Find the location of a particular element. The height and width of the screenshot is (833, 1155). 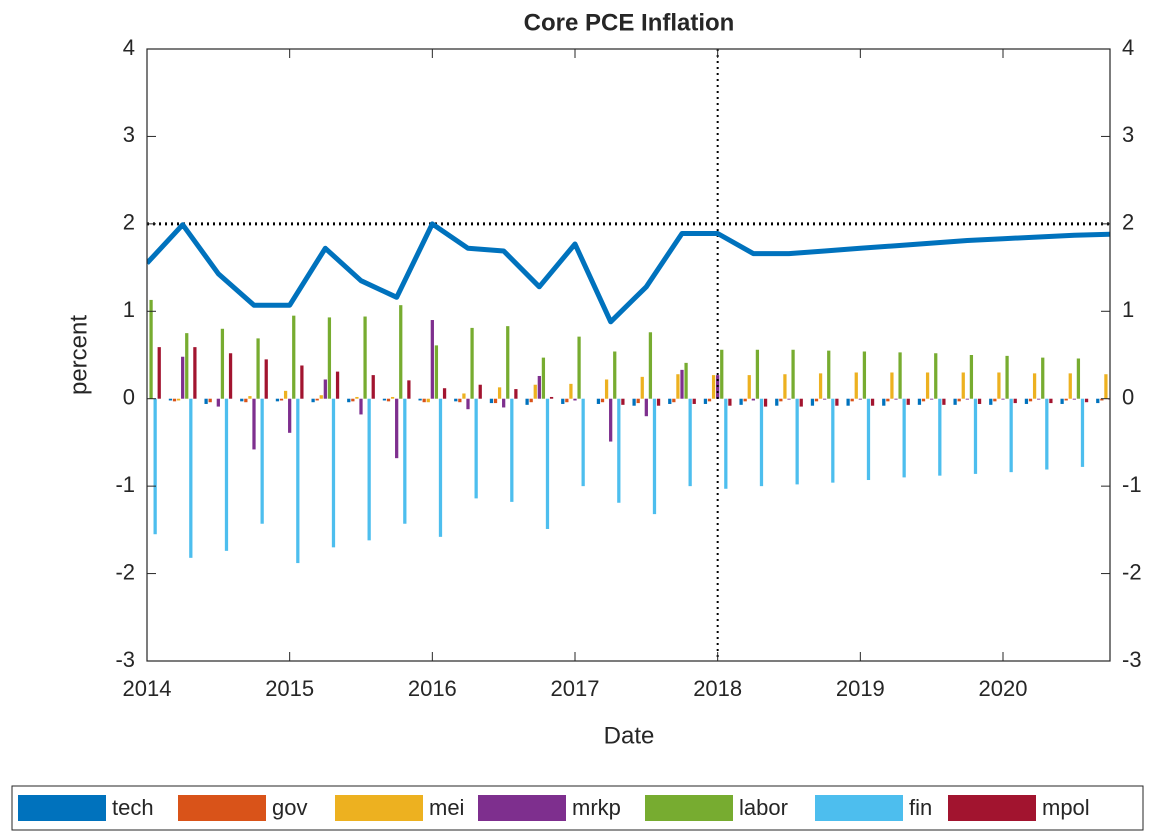

legend-label: mei is located at coordinates (446, 807).